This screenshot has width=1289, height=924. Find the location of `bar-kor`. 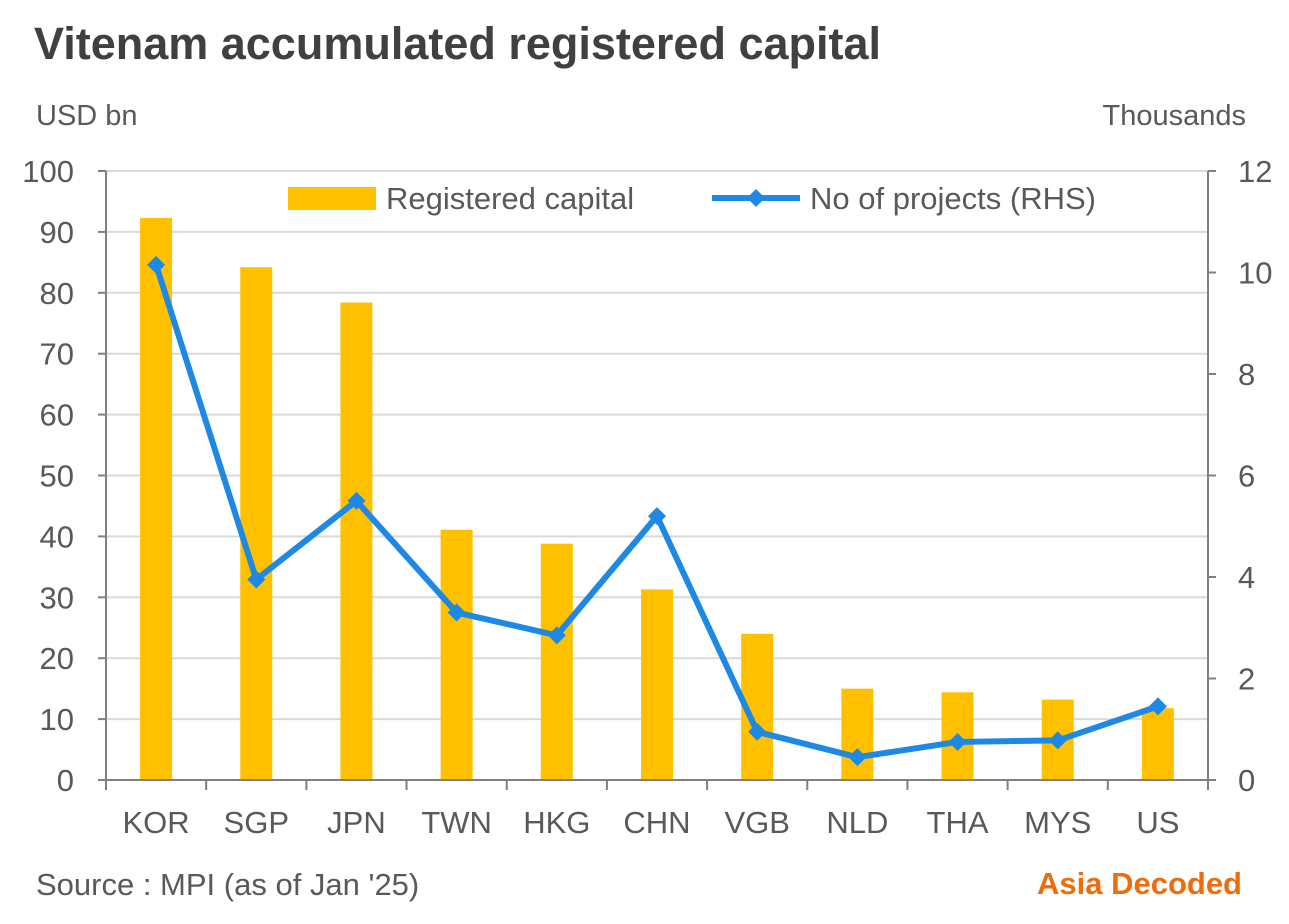

bar-kor is located at coordinates (156, 498).